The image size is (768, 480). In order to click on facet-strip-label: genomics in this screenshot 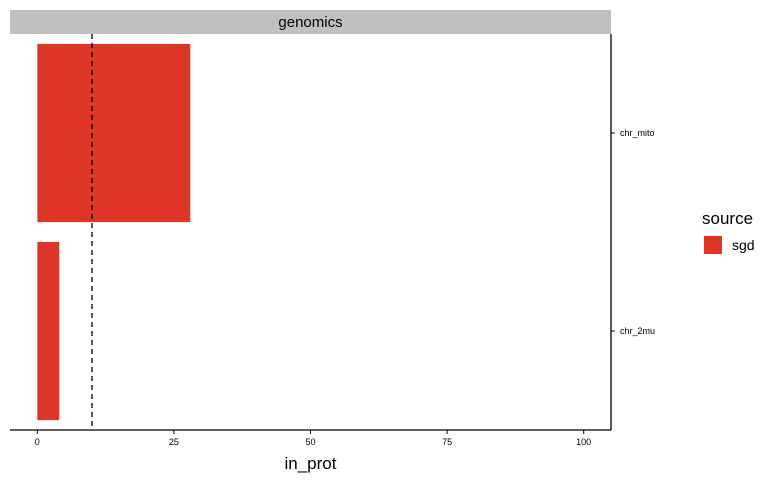, I will do `click(310, 22)`.